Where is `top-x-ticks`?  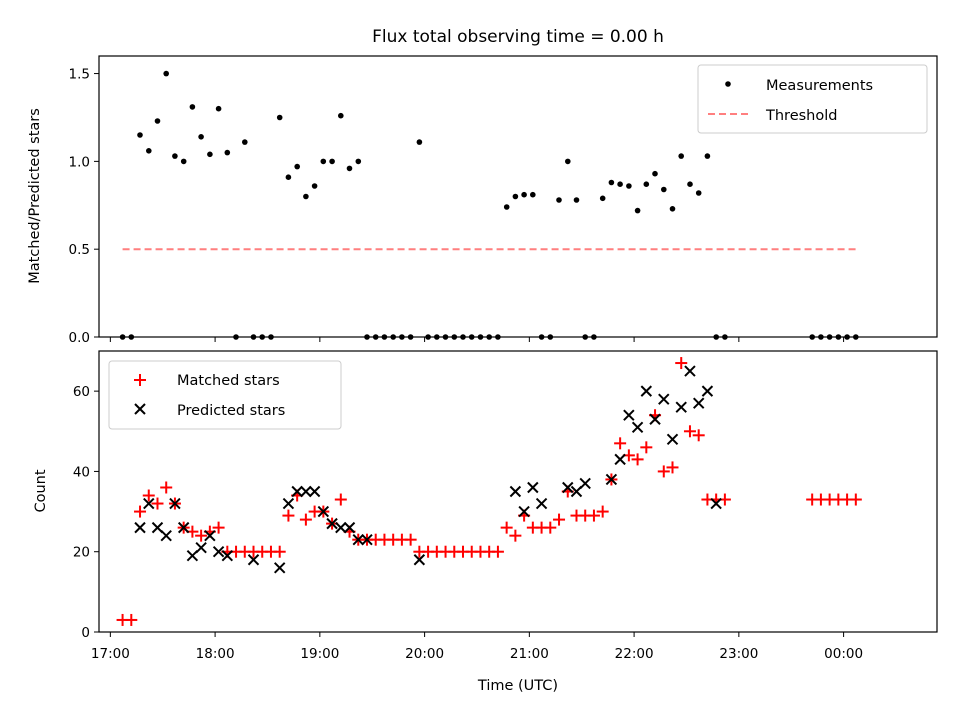 top-x-ticks is located at coordinates (477, 339).